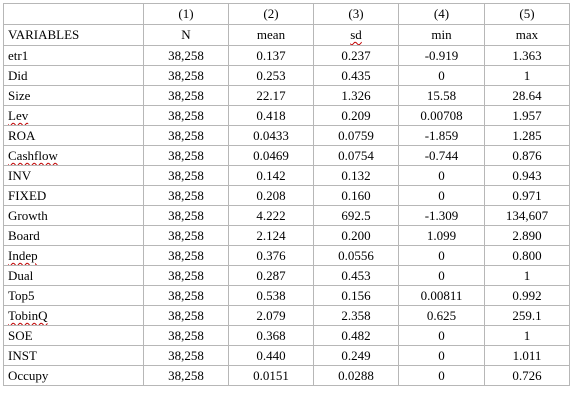 This screenshot has width=572, height=405. What do you see at coordinates (271, 155) in the screenshot?
I see `cell-mean: 0.0469` at bounding box center [271, 155].